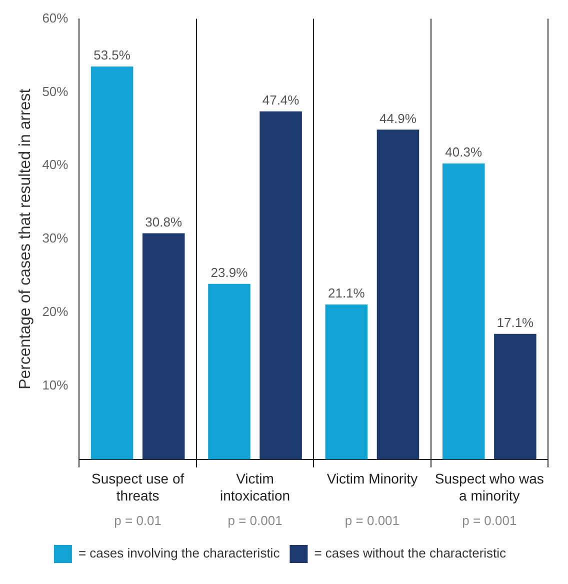 This screenshot has width=568, height=584. I want to click on legend-label: = cases involving the characteristic, so click(179, 553).